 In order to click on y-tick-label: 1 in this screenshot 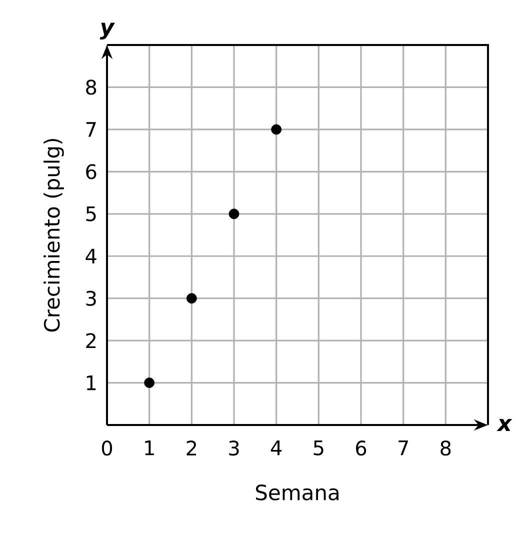, I will do `click(91, 382)`.